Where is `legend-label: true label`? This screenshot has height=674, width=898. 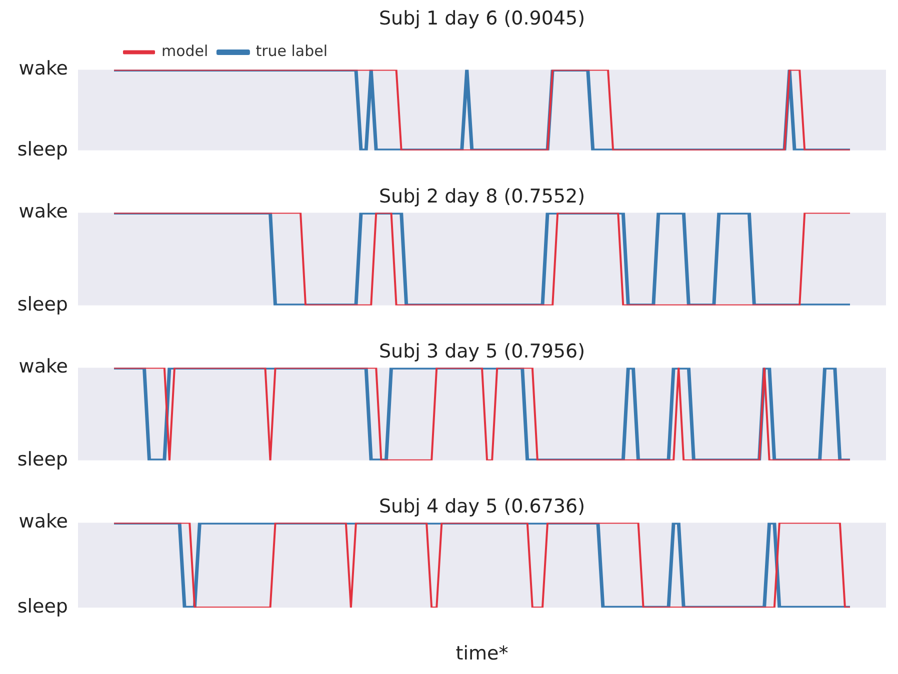 legend-label: true label is located at coordinates (292, 51).